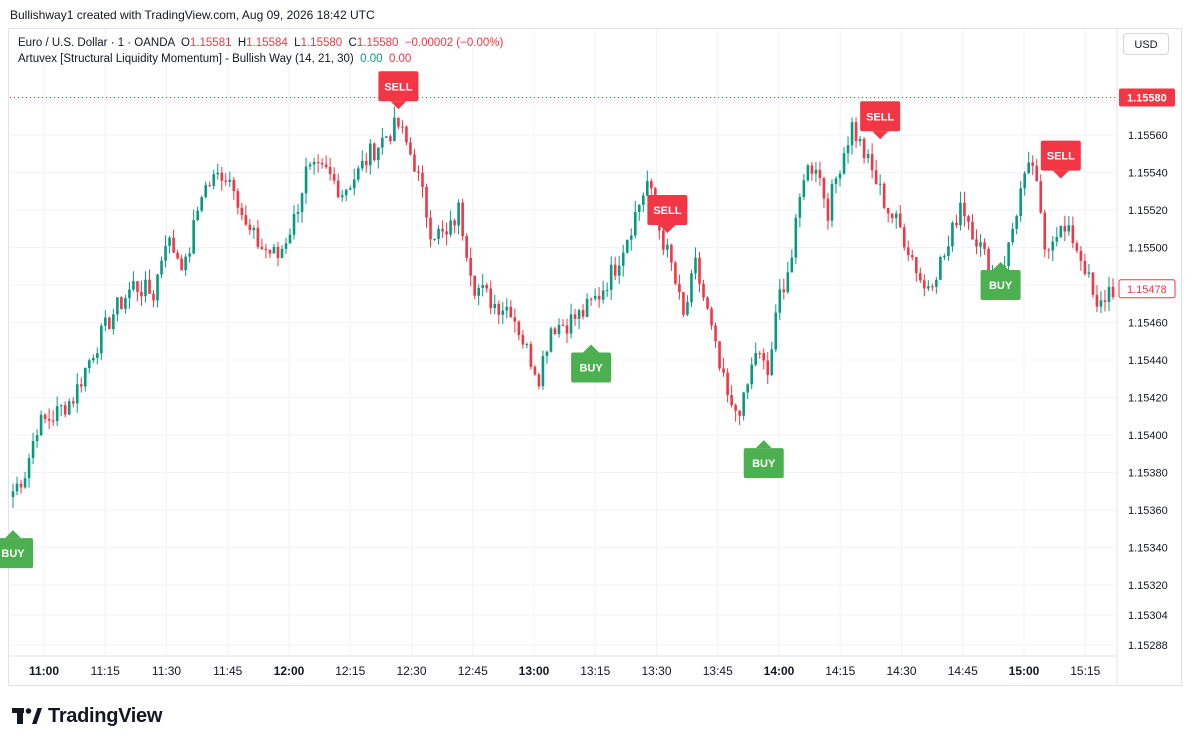 This screenshot has height=745, width=1191. Describe the element at coordinates (13, 534) in the screenshot. I see `signal-pointer` at that location.